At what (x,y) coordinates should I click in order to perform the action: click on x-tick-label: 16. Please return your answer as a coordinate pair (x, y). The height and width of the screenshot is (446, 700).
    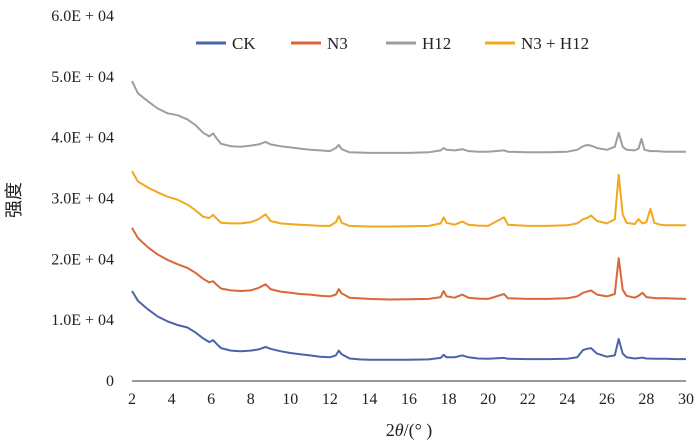
    Looking at the image, I should click on (409, 399).